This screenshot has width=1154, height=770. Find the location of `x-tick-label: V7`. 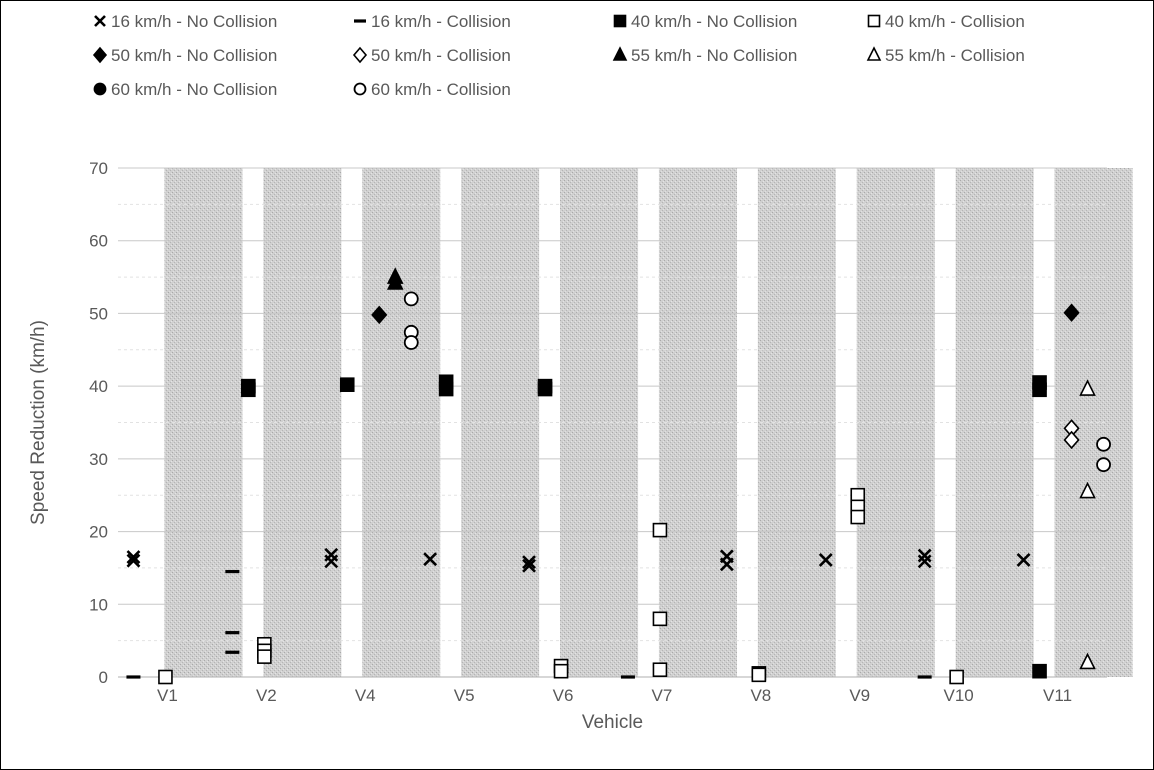

x-tick-label: V7 is located at coordinates (662, 695).